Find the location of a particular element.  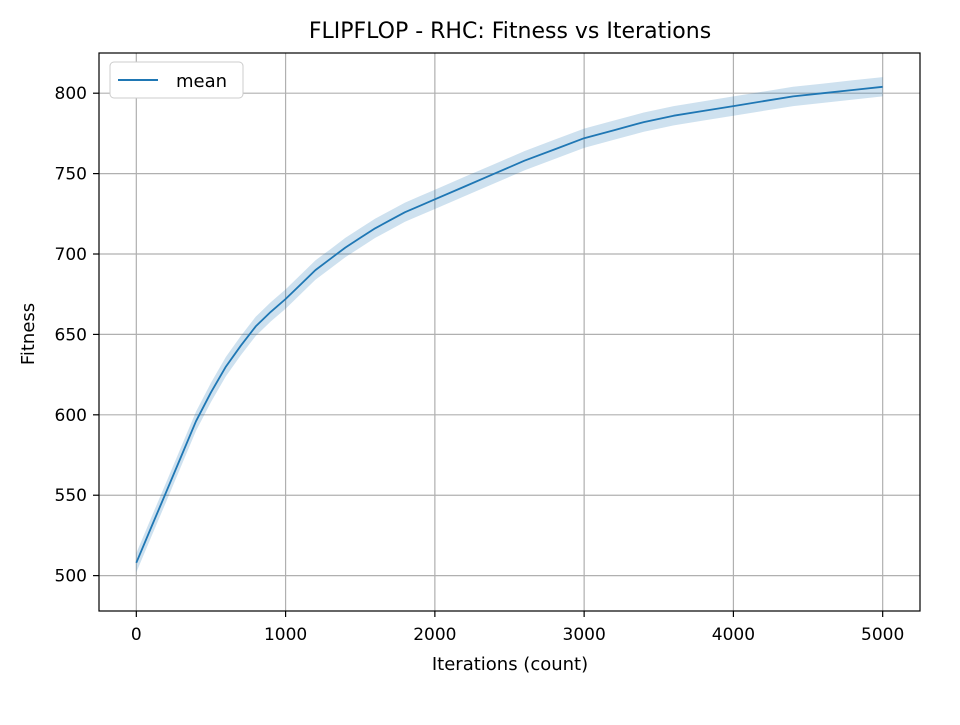

x-tick-label: 3000 is located at coordinates (584, 635).